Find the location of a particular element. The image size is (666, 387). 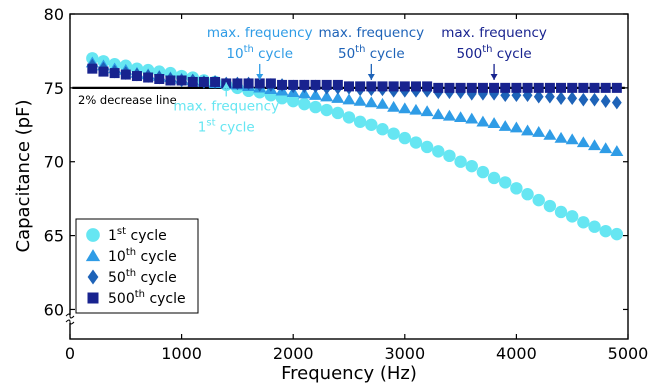

reference-line-label: 2% decrease line is located at coordinates (127, 100).